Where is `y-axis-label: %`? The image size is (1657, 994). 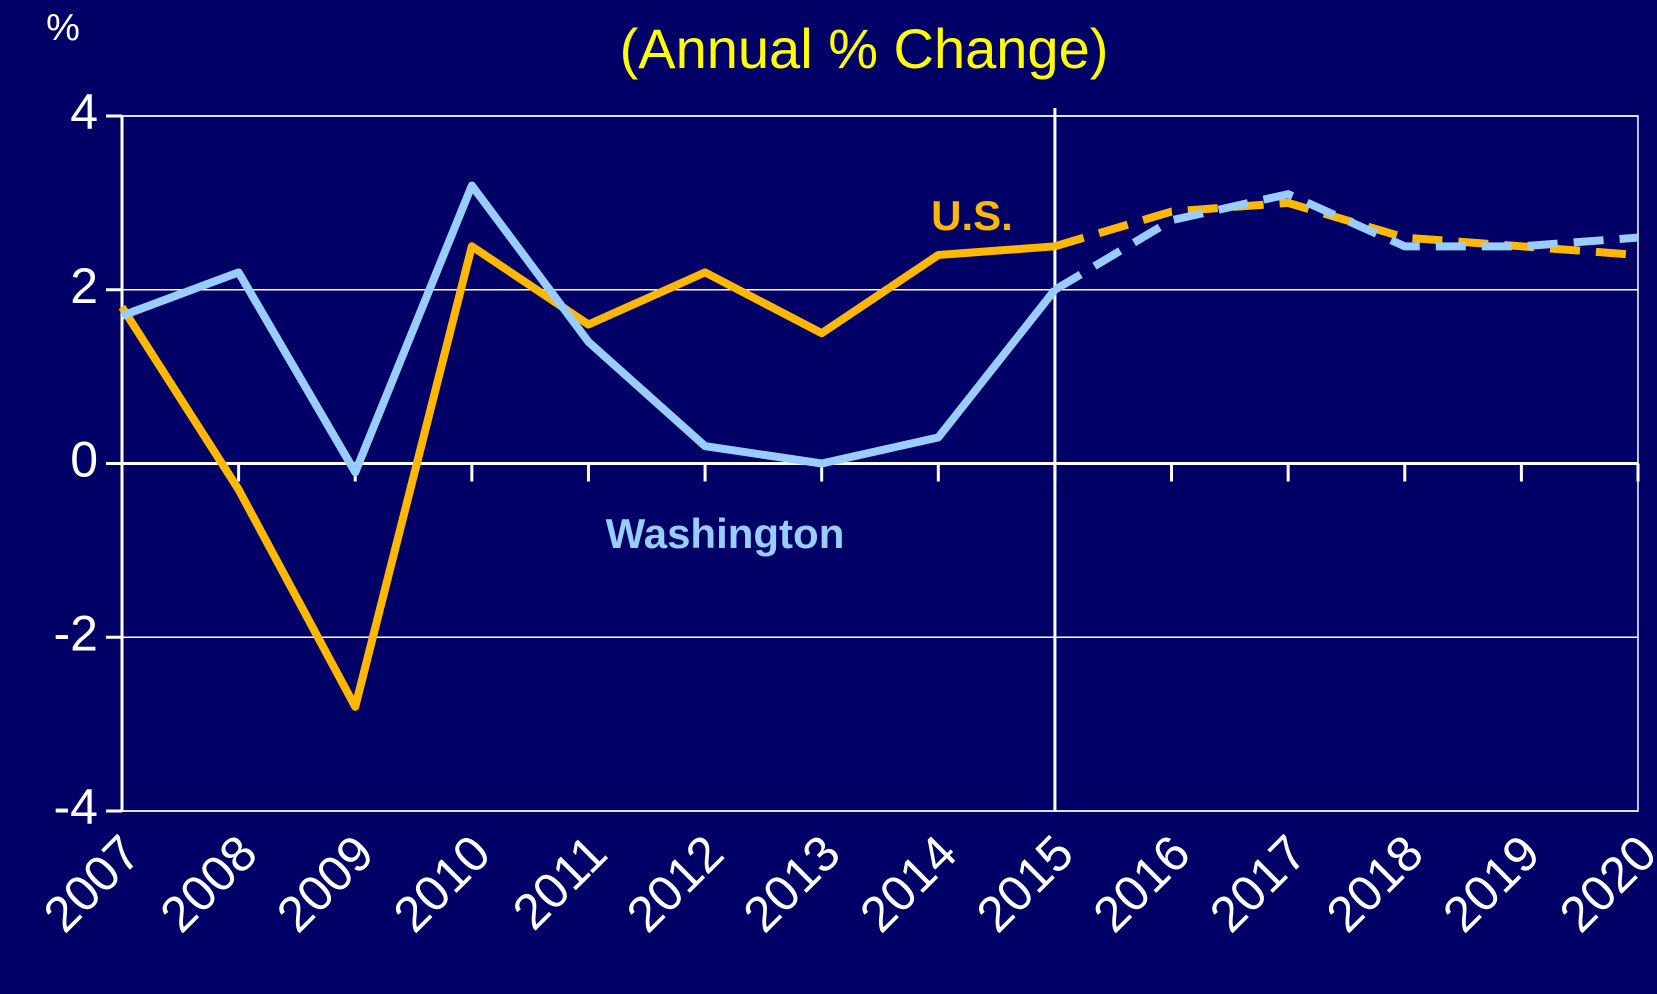 y-axis-label: % is located at coordinates (63, 28).